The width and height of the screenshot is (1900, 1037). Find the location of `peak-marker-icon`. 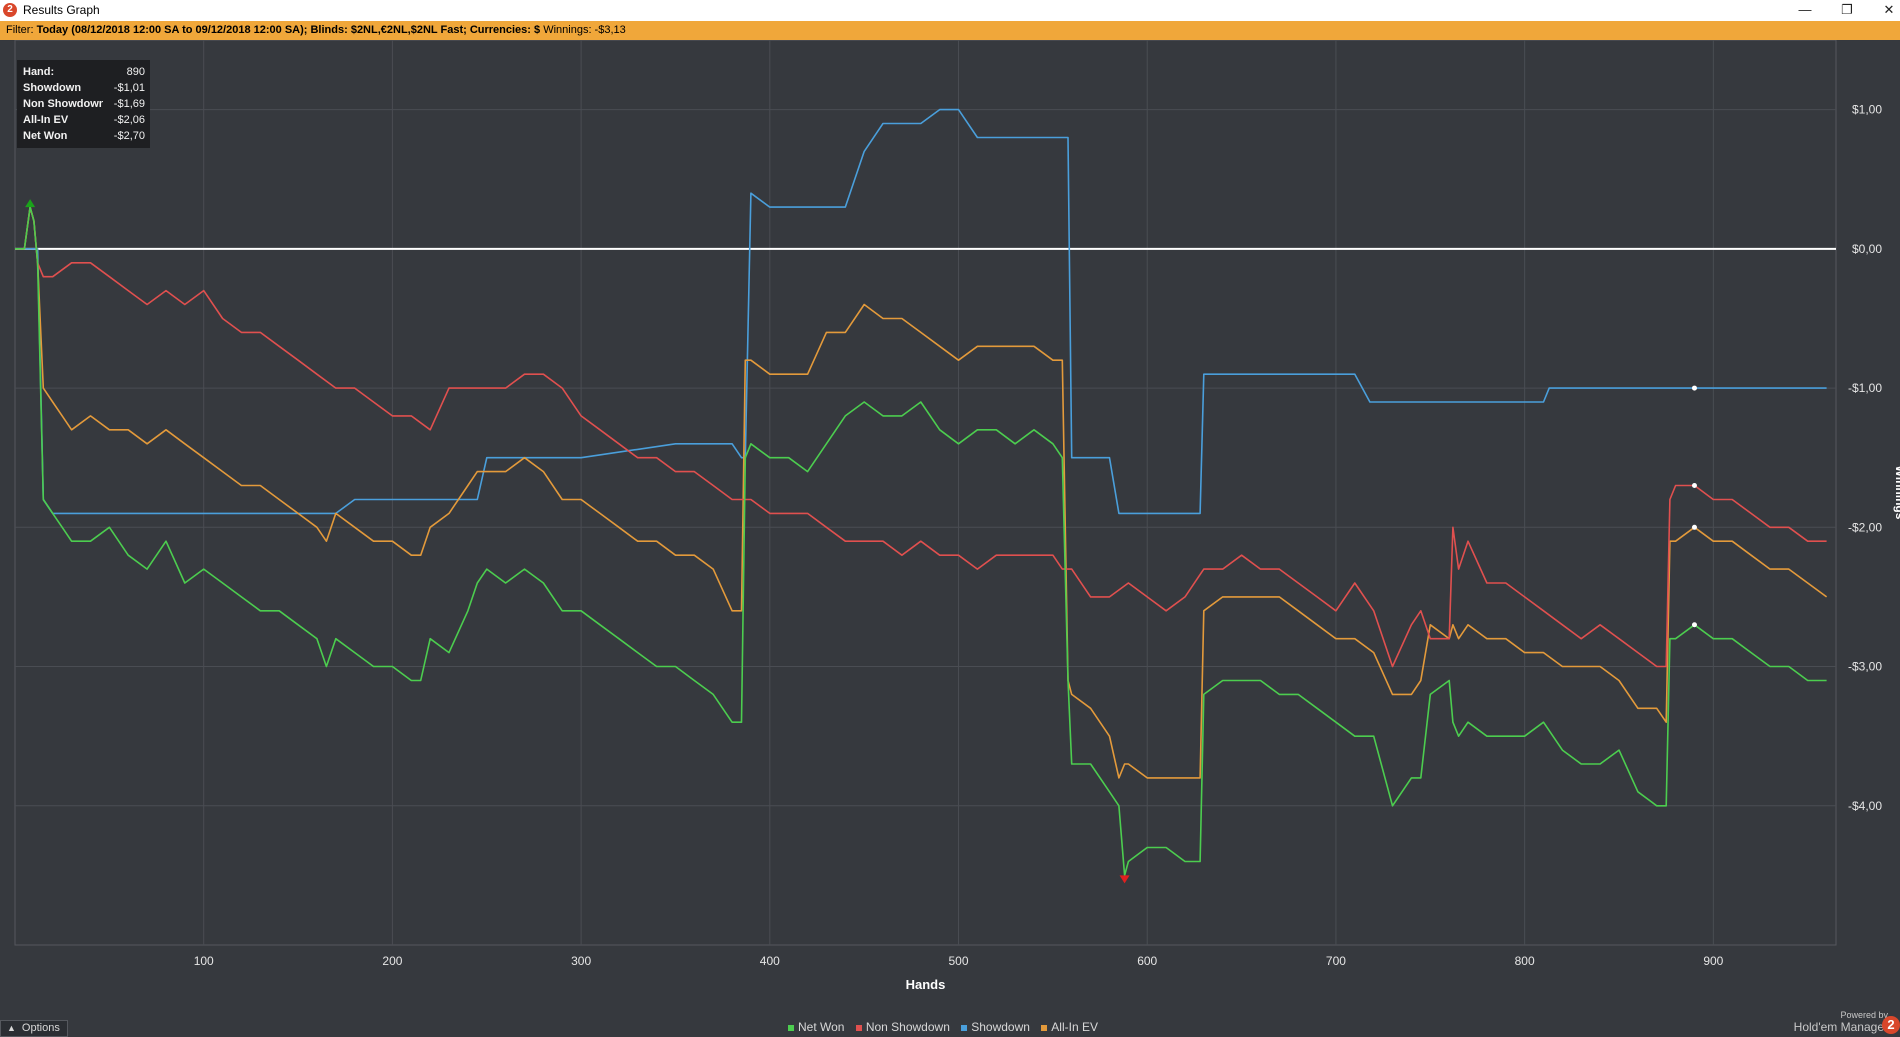

peak-marker-icon is located at coordinates (30, 203).